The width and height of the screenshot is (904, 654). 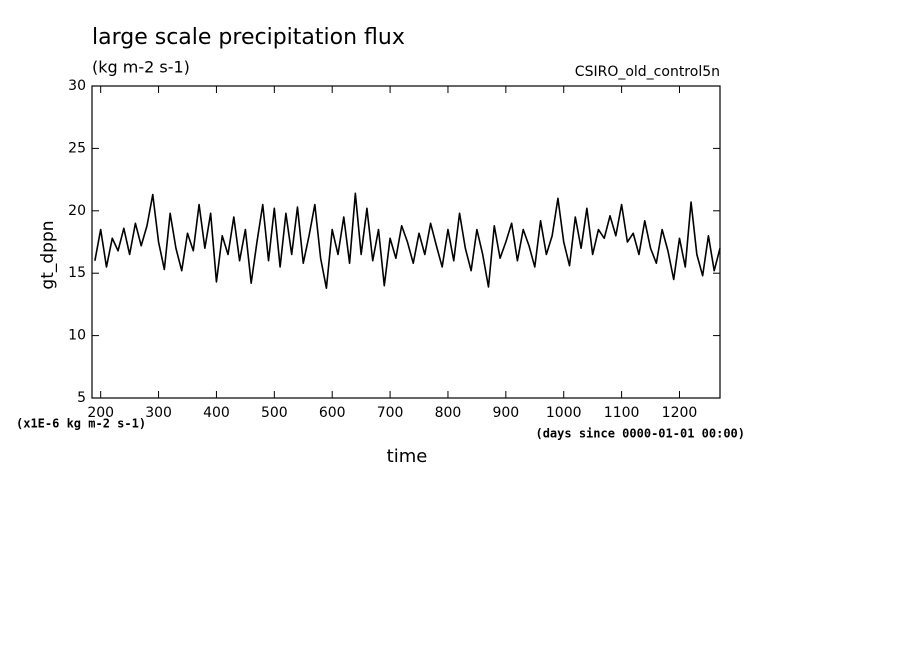 What do you see at coordinates (274, 413) in the screenshot?
I see `x-tick-label: 500` at bounding box center [274, 413].